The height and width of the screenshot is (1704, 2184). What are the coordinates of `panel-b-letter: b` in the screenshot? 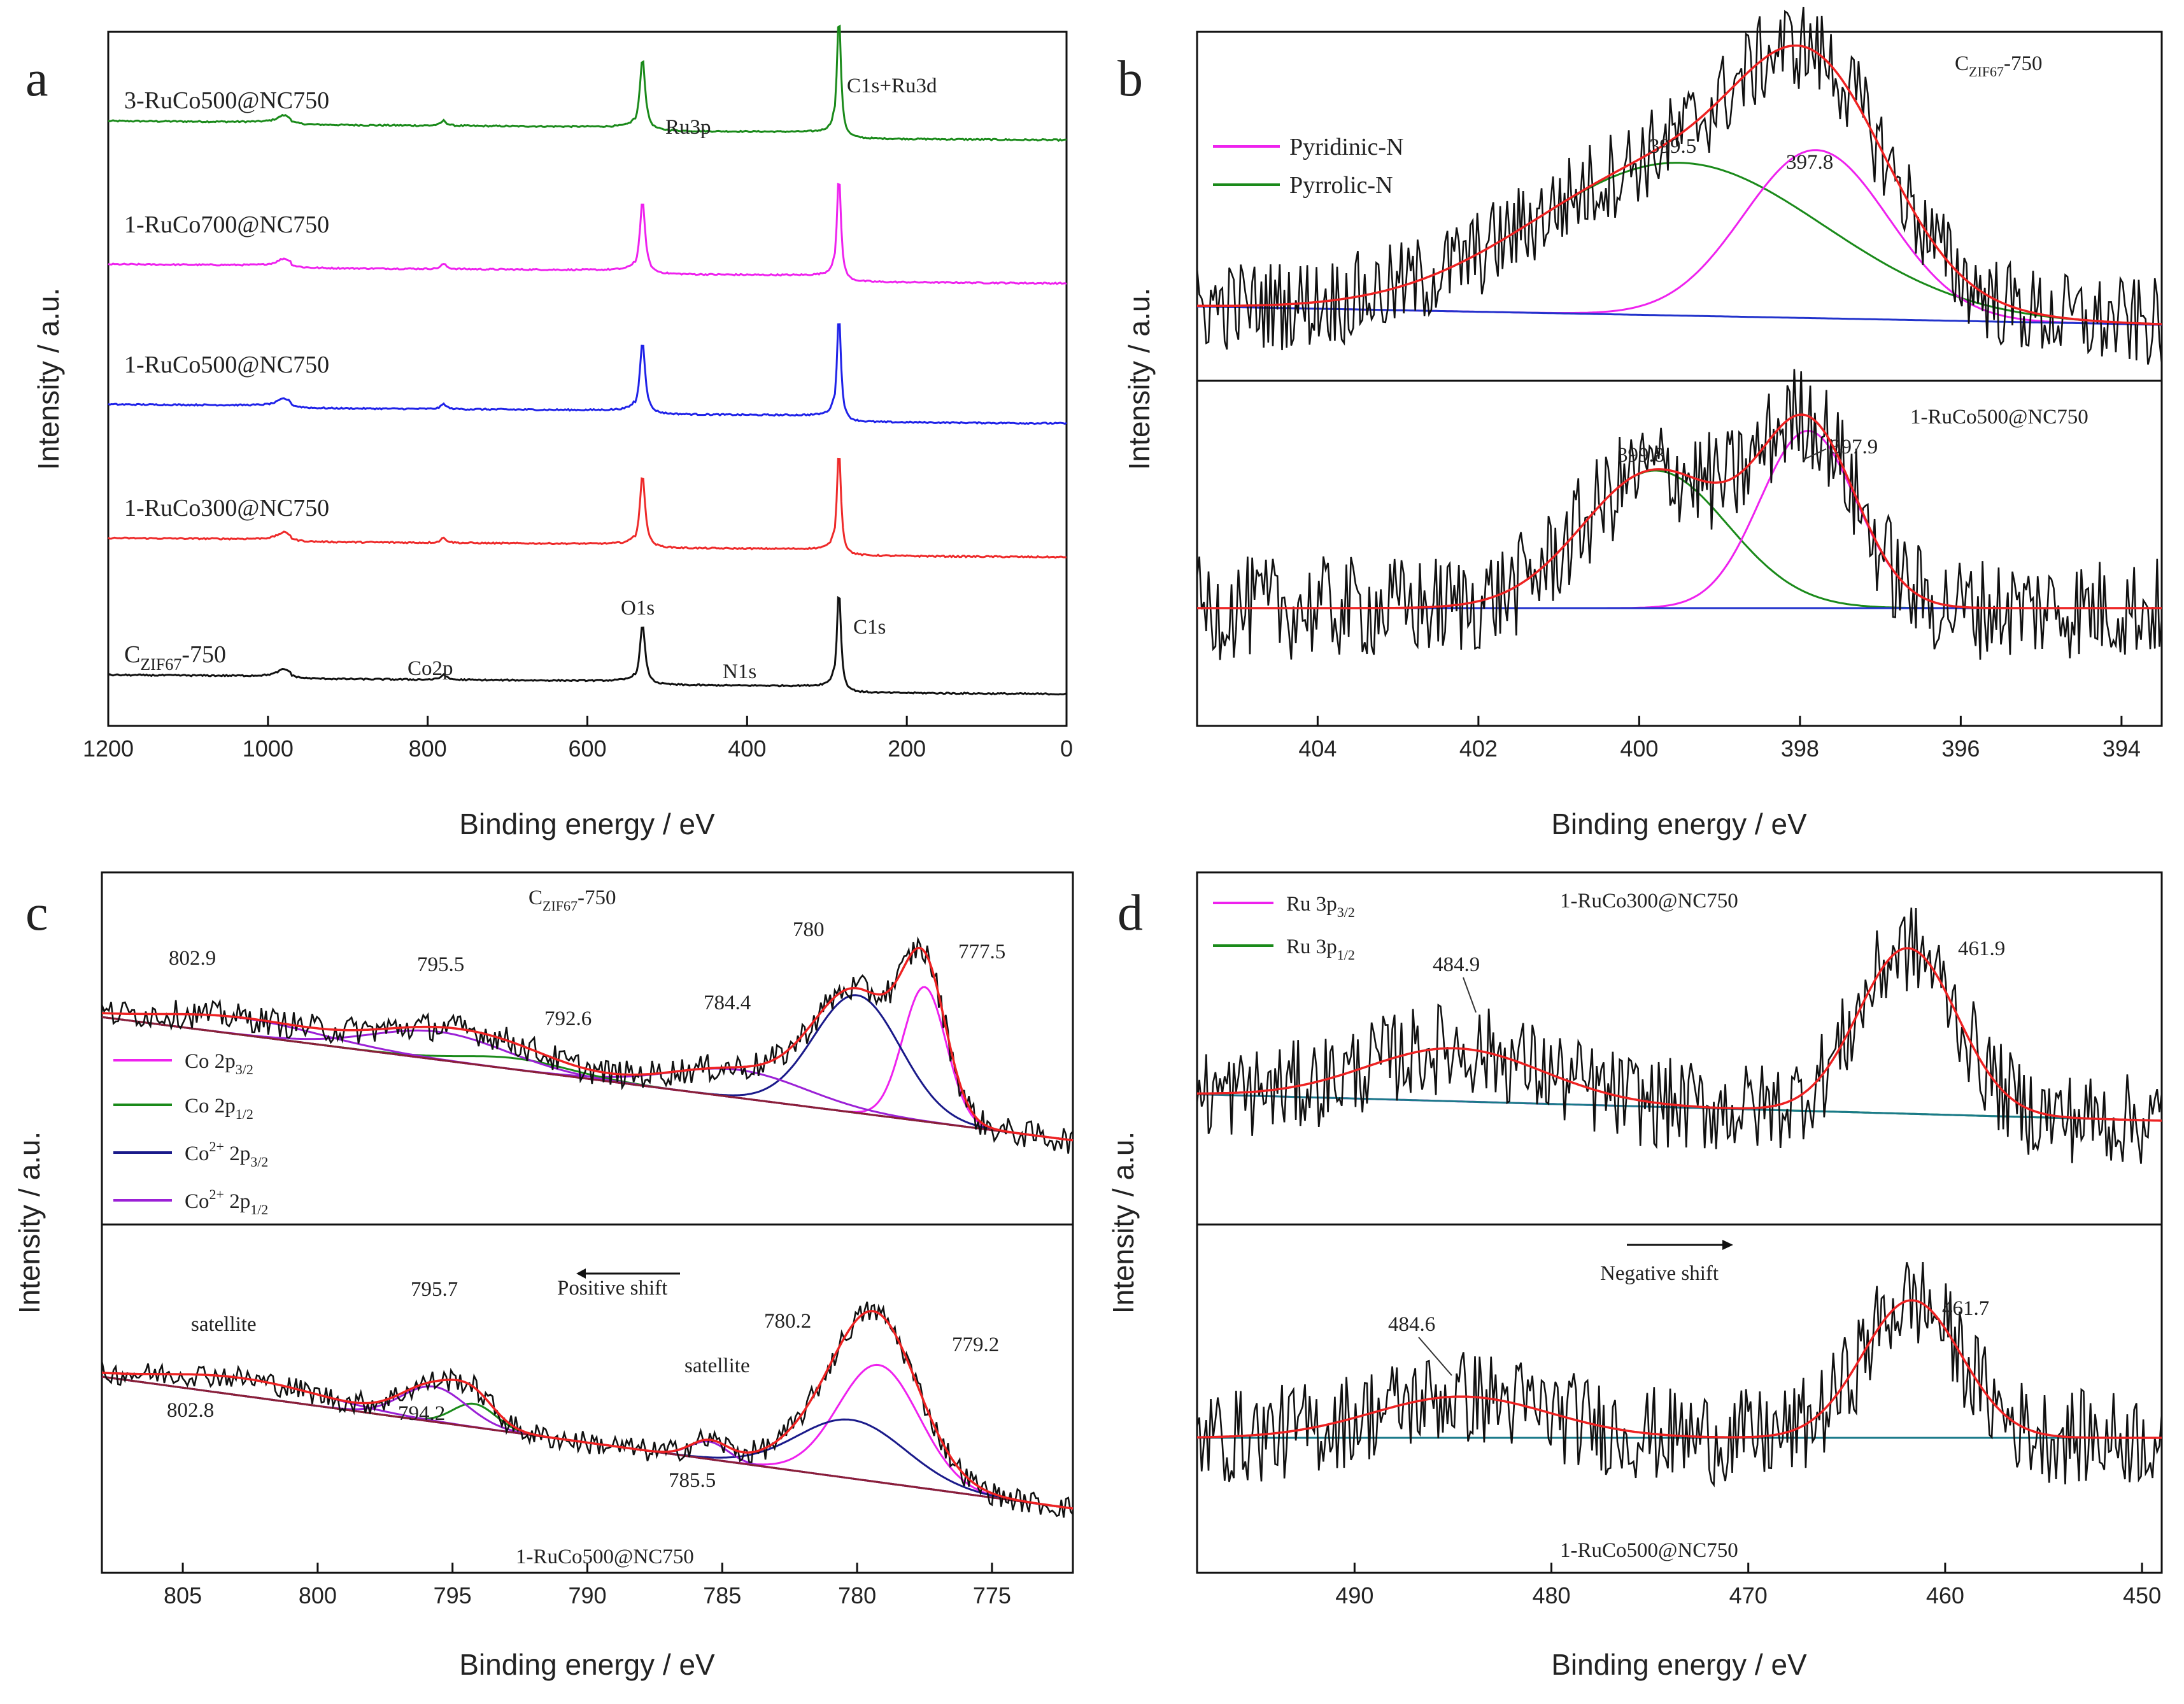 It's located at (1130, 79).